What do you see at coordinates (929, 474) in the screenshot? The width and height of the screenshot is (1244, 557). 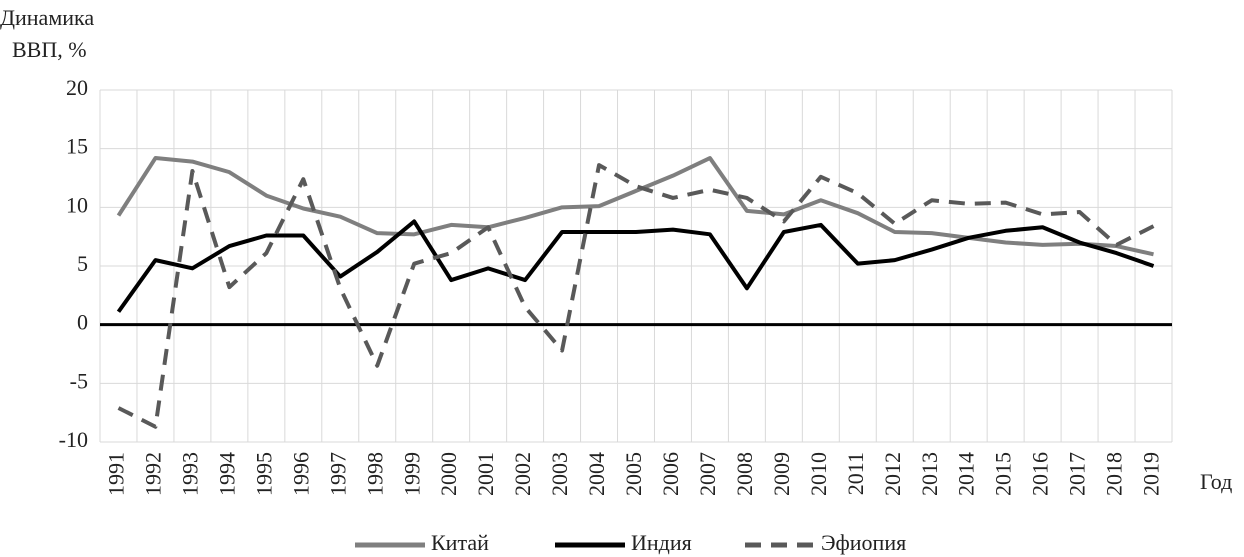 I see `x-tick-label: 2013` at bounding box center [929, 474].